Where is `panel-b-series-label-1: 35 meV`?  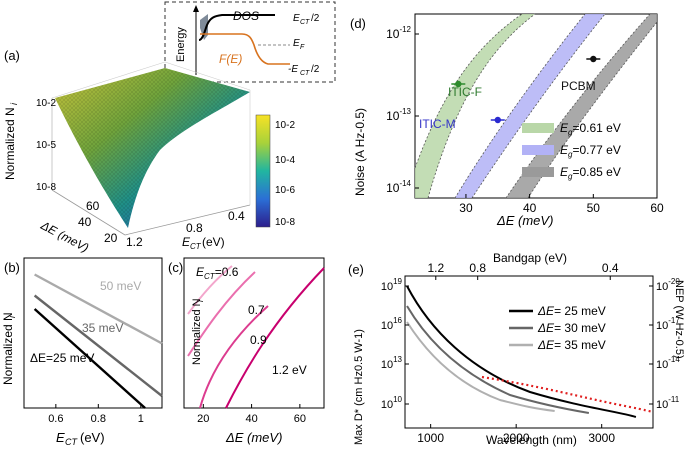
panel-b-series-label-1: 35 meV is located at coordinates (102, 328).